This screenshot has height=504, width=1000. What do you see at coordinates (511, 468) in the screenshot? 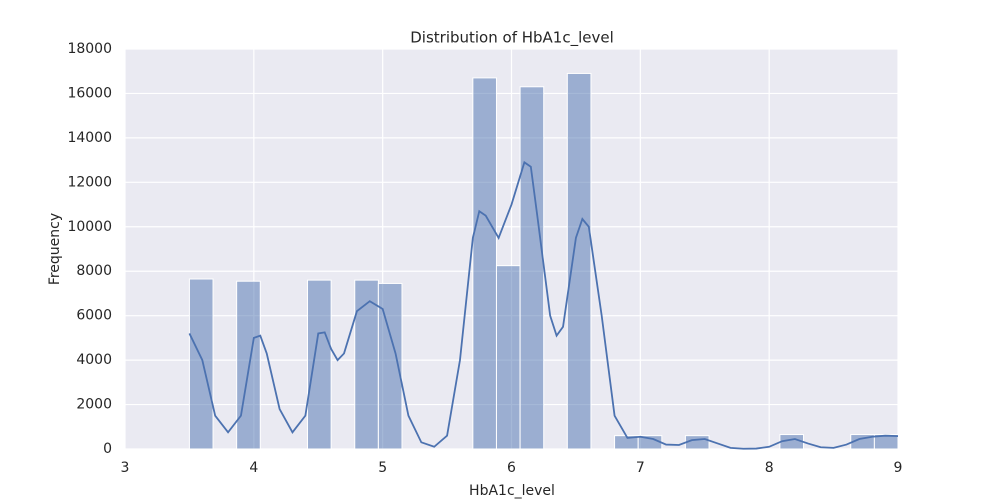
I see `x-tick-label: 6` at bounding box center [511, 468].